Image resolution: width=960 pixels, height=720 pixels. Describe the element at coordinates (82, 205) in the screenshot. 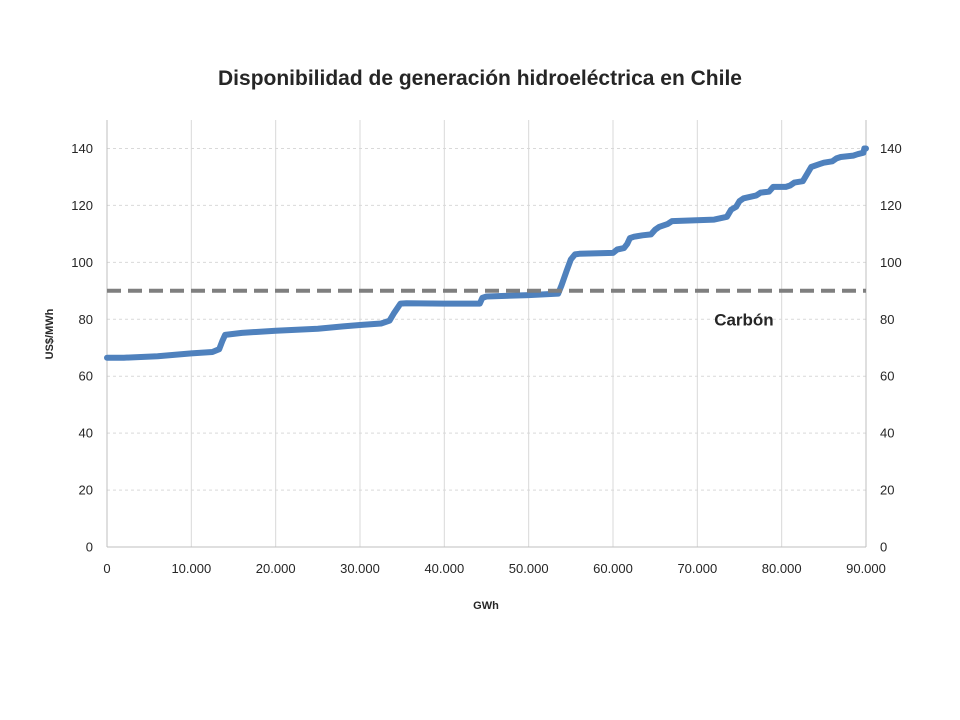

I see `y-tick-label: 120` at that location.